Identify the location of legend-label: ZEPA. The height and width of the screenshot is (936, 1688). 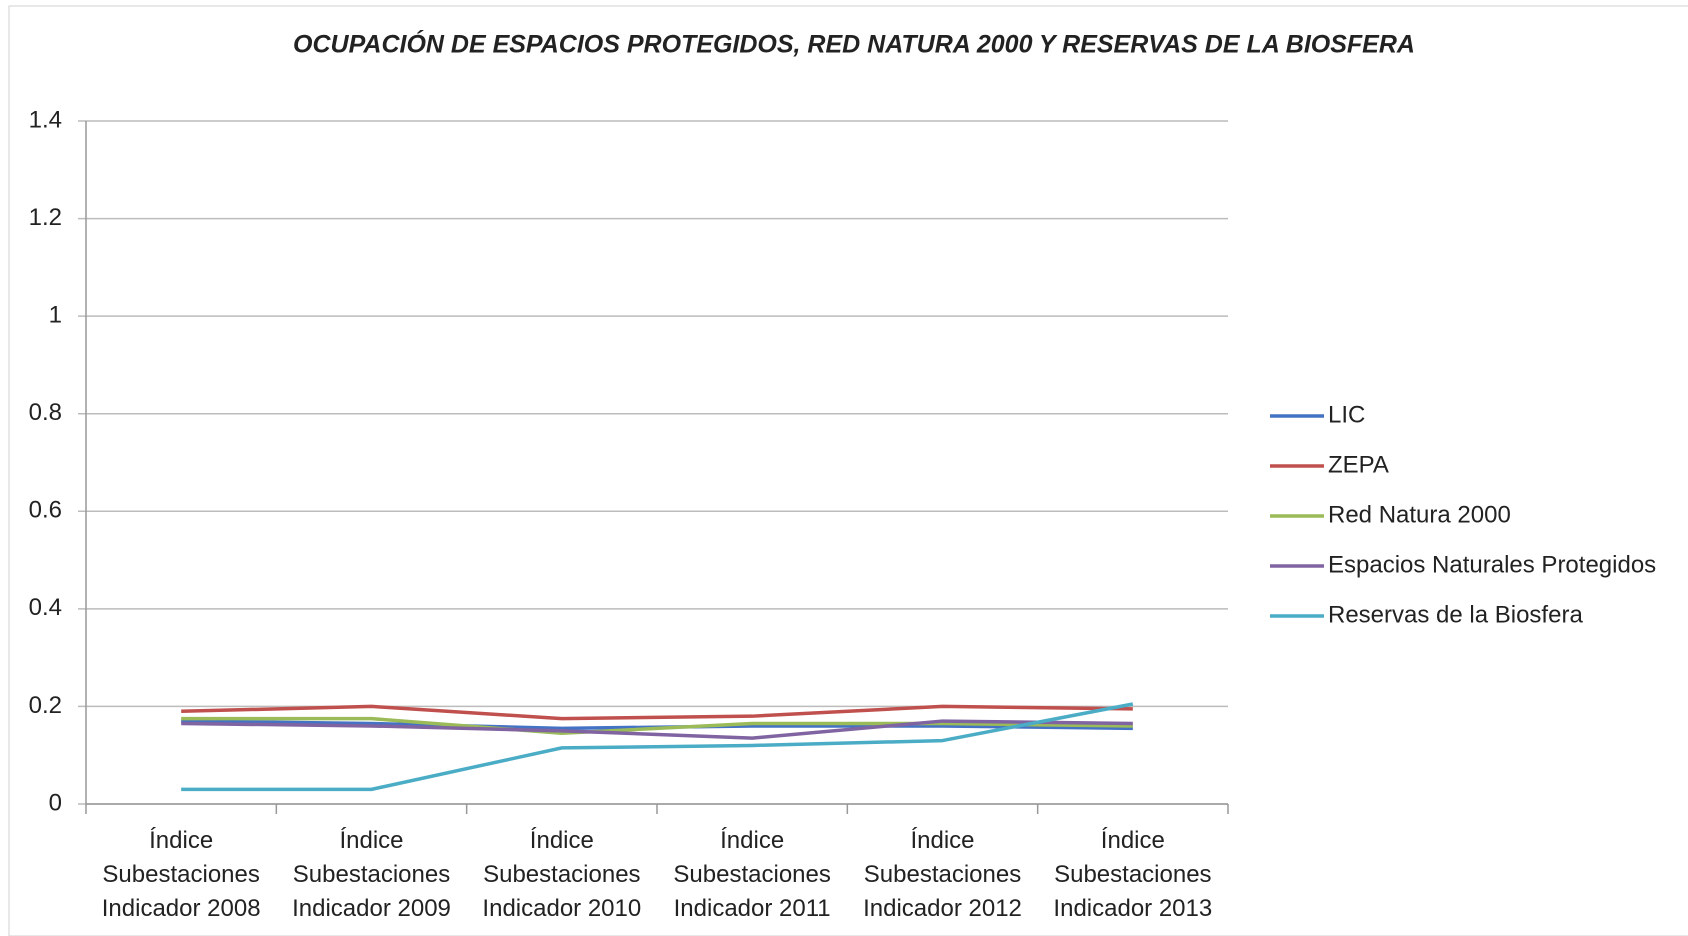
(1358, 464).